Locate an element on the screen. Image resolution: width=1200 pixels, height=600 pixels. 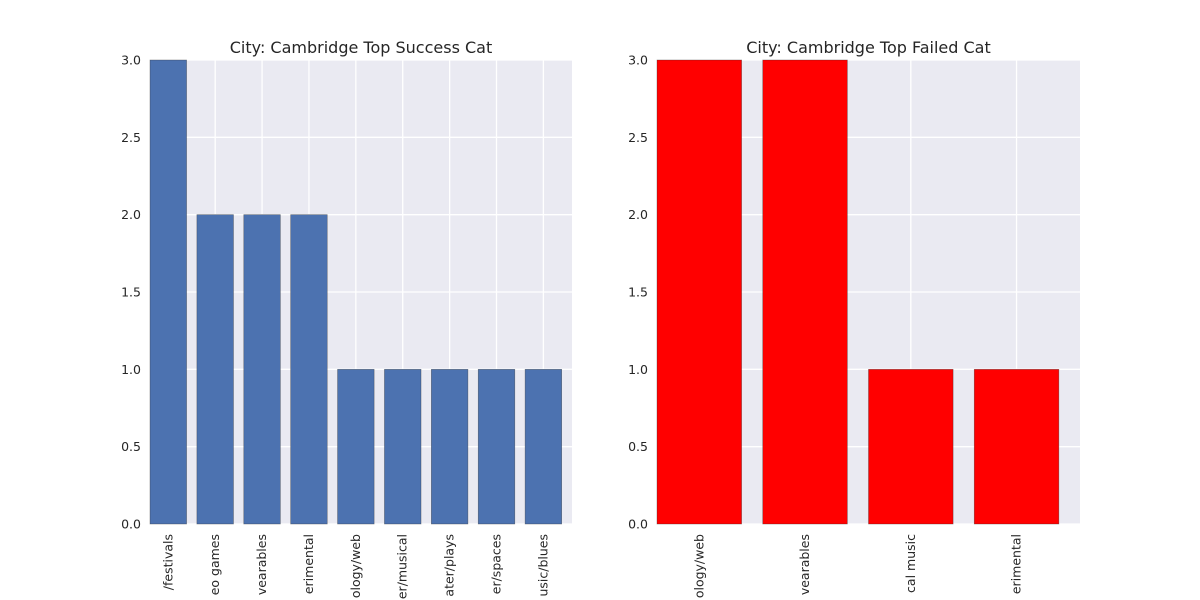
x-tick-label: /festivals is located at coordinates (167, 562).